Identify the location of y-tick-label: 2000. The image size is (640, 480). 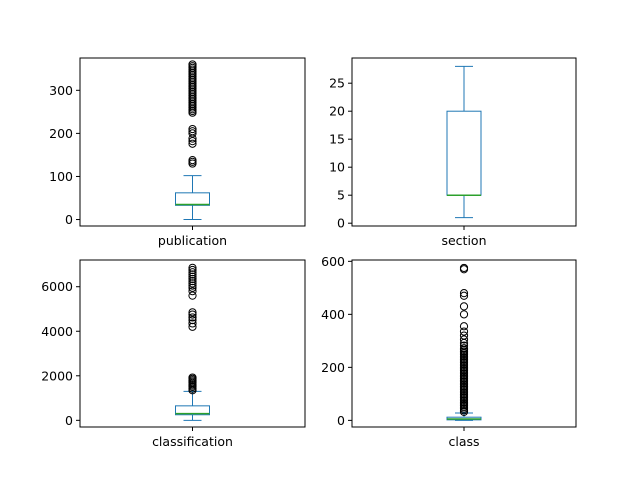
(57, 375).